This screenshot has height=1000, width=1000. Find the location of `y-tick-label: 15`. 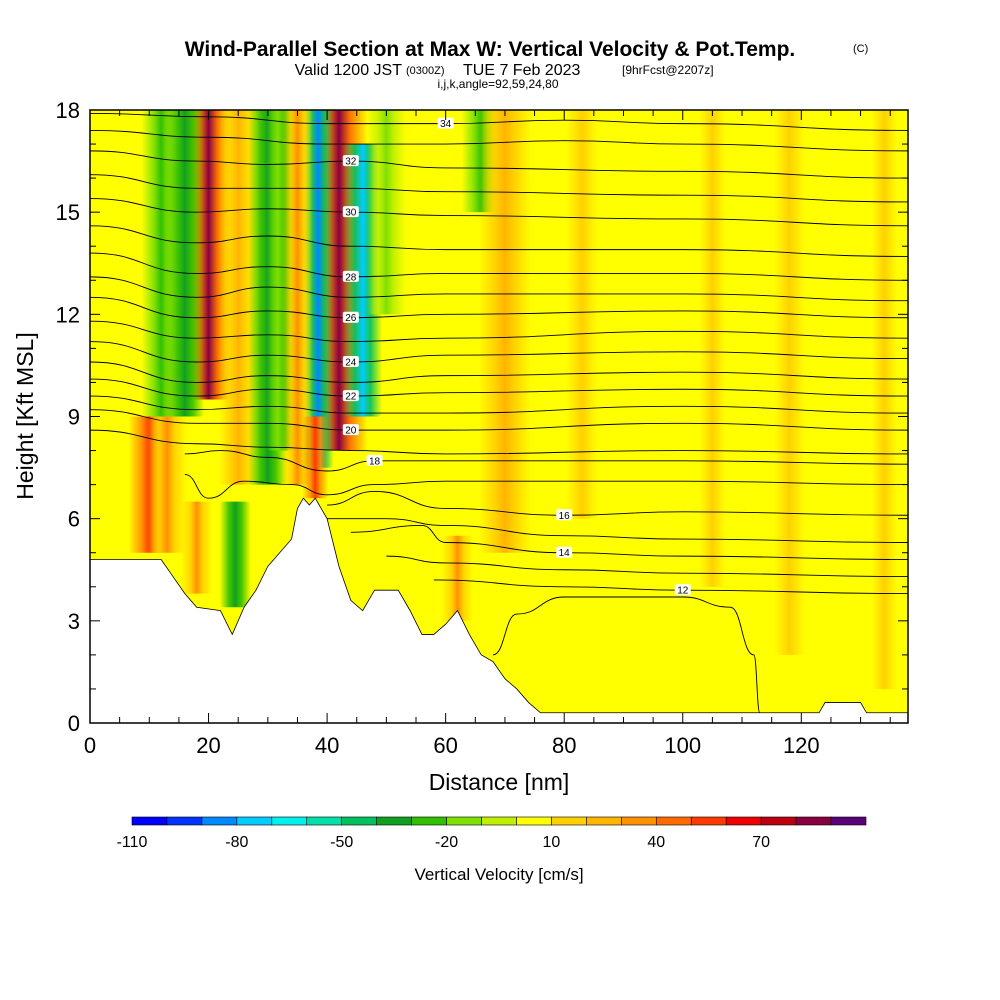

y-tick-label: 15 is located at coordinates (68, 212).